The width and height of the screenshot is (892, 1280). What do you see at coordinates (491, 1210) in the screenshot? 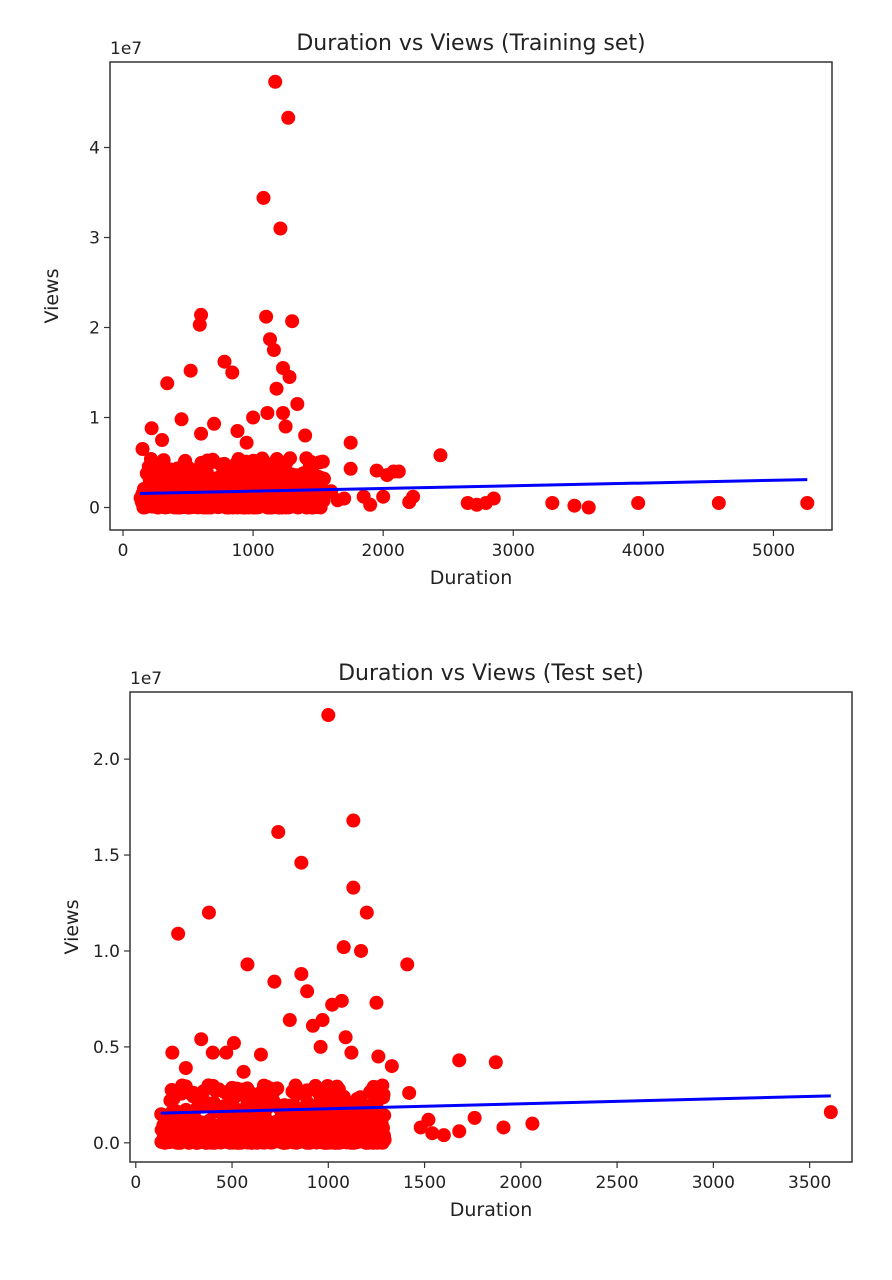
I see `x-axis-label: Duration` at bounding box center [491, 1210].